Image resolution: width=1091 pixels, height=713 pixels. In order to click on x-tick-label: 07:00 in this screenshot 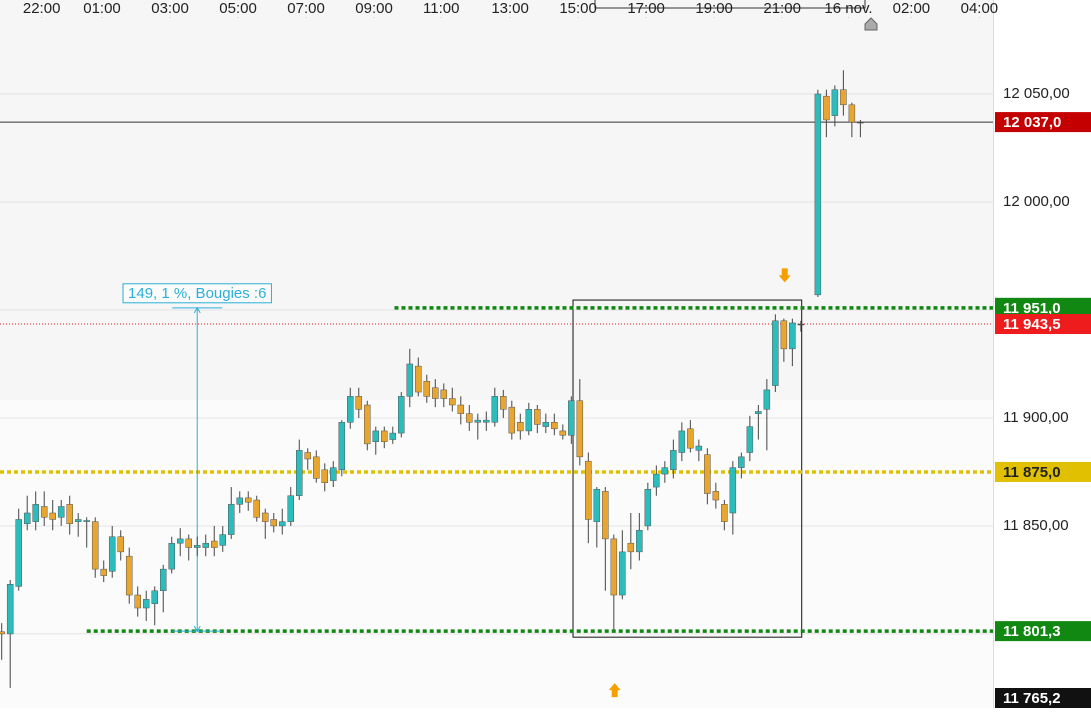, I will do `click(306, 8)`.